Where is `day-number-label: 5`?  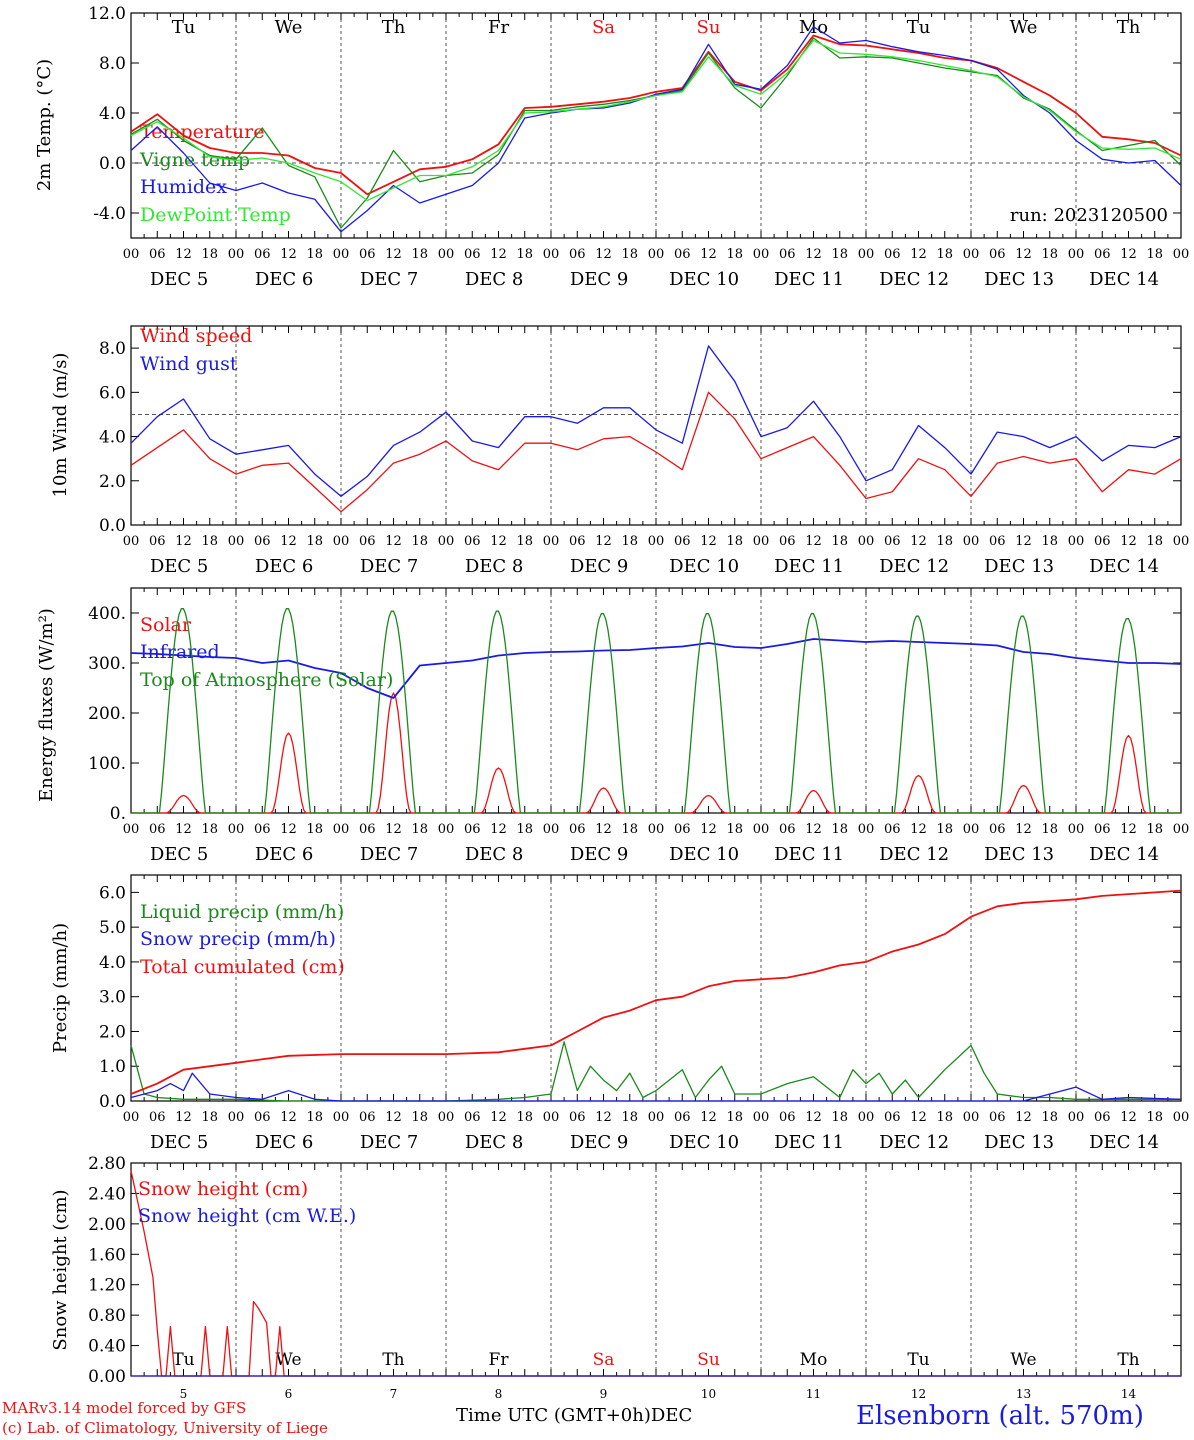
day-number-label: 5 is located at coordinates (184, 1394).